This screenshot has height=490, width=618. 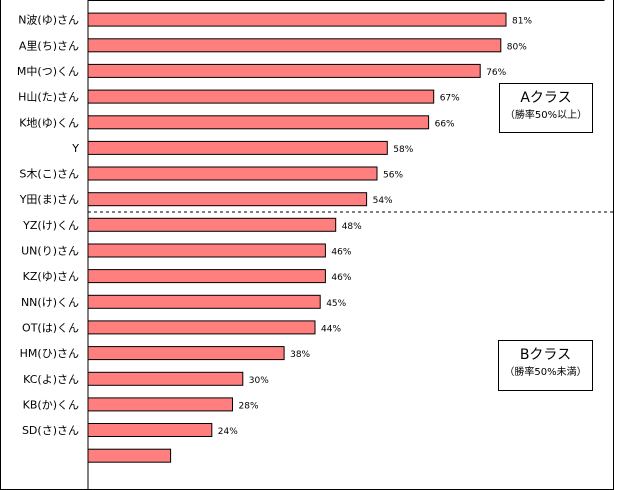 What do you see at coordinates (51, 404) in the screenshot?
I see `category-label-16: KB(か)くん` at bounding box center [51, 404].